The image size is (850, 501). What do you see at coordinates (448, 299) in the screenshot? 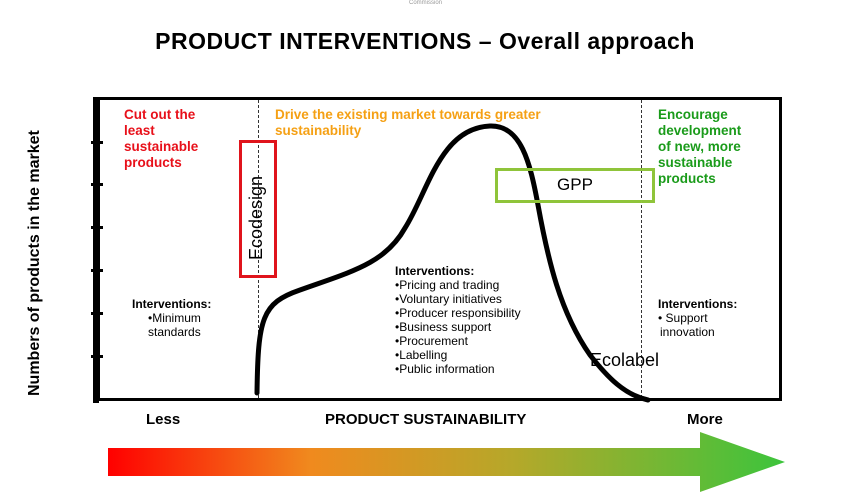
I see `intervention-item: •Voluntary initiatives` at bounding box center [448, 299].